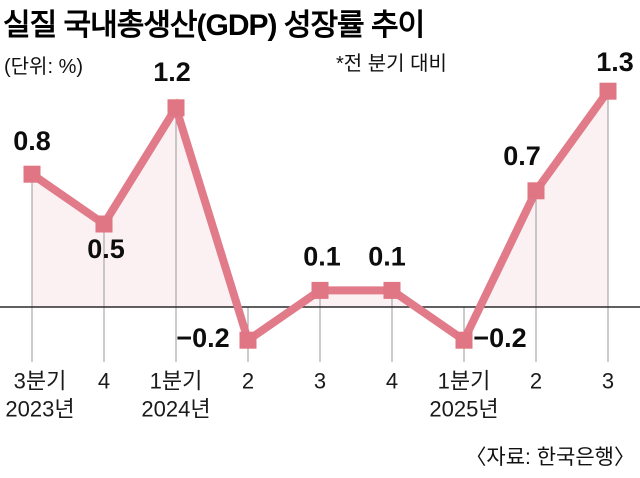 Image resolution: width=640 pixels, height=478 pixels. What do you see at coordinates (172, 72) in the screenshot?
I see `value-label: 1.2` at bounding box center [172, 72].